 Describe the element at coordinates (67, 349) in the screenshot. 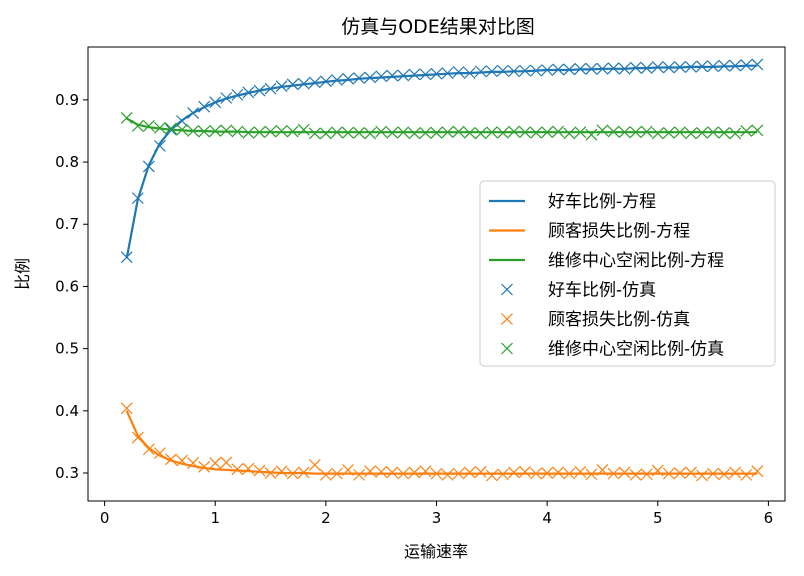

I see `y-tick-label: 0.5` at that location.